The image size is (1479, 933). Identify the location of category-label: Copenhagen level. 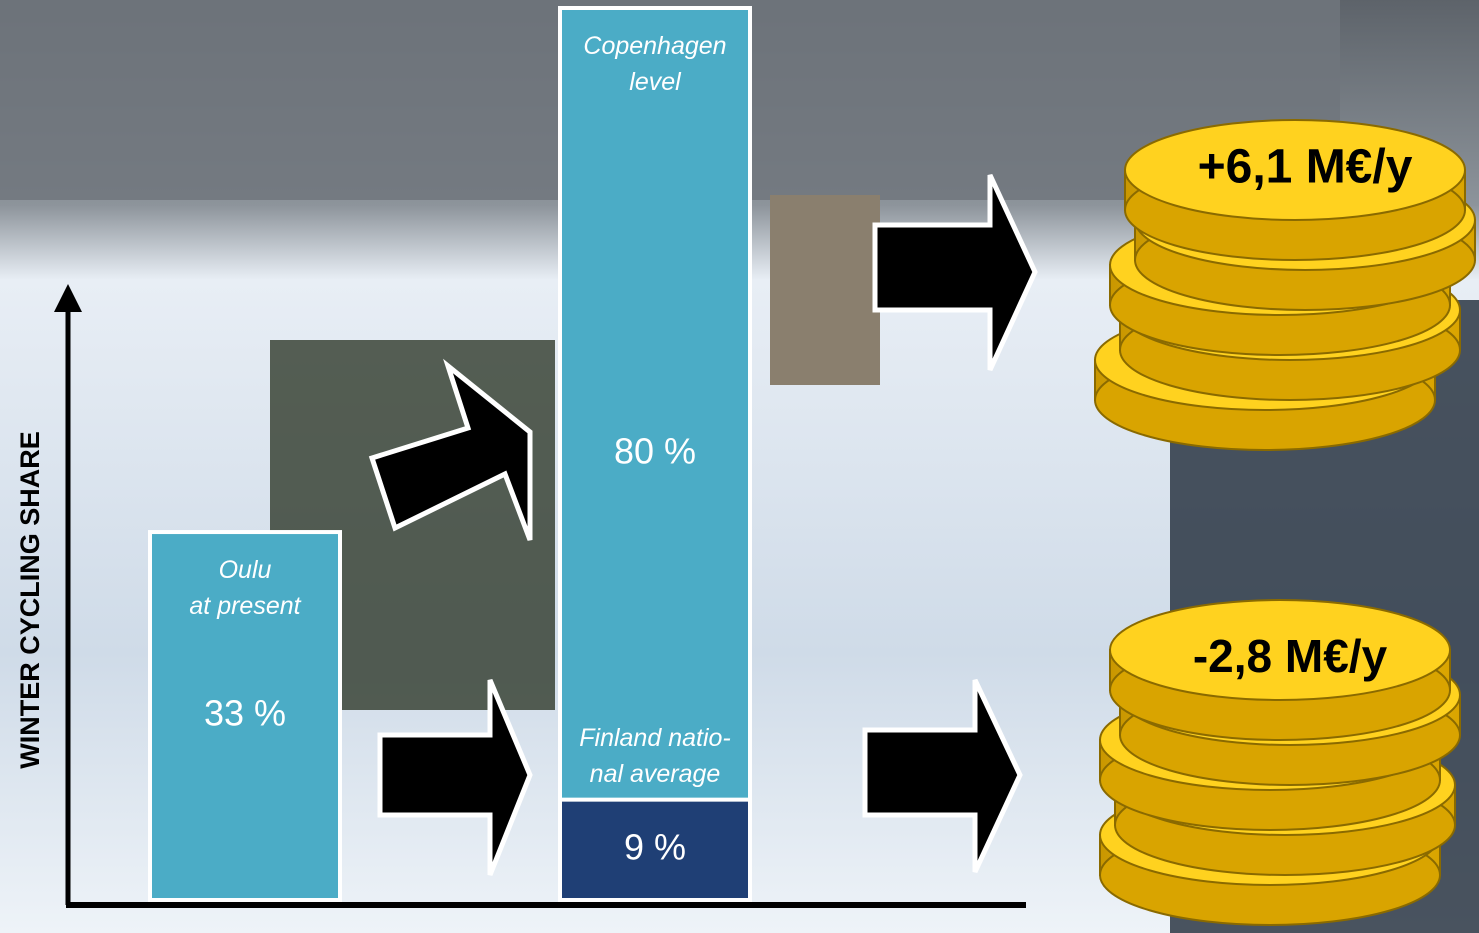
(655, 64).